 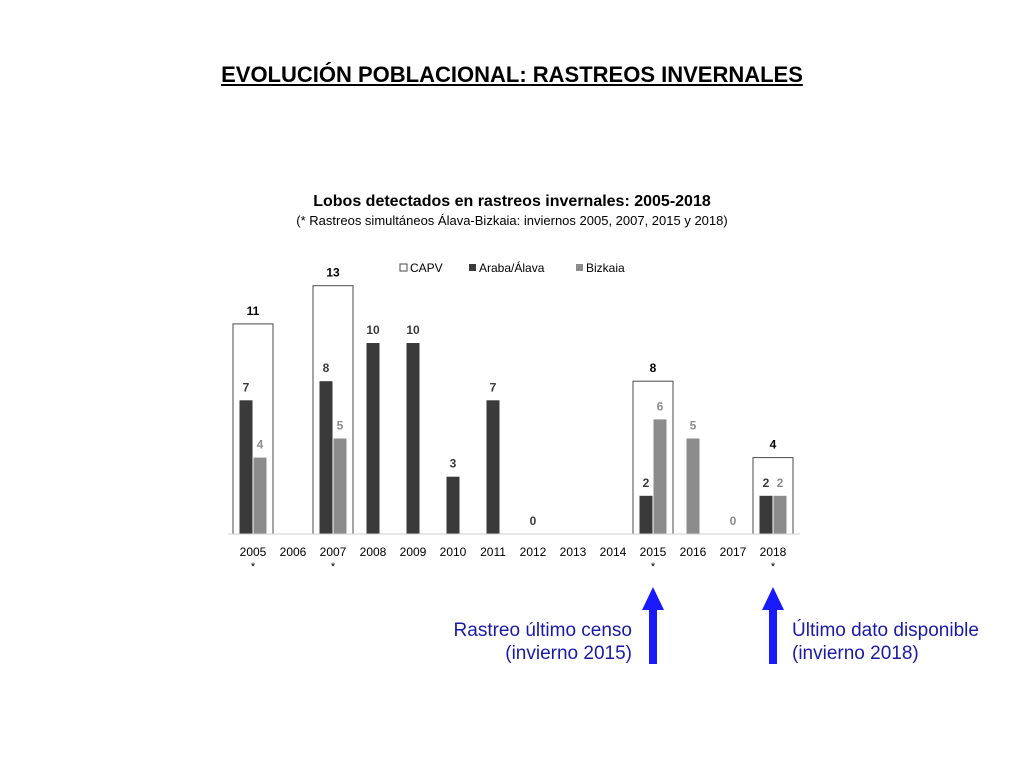 I want to click on arrow-head-left, so click(x=653, y=598).